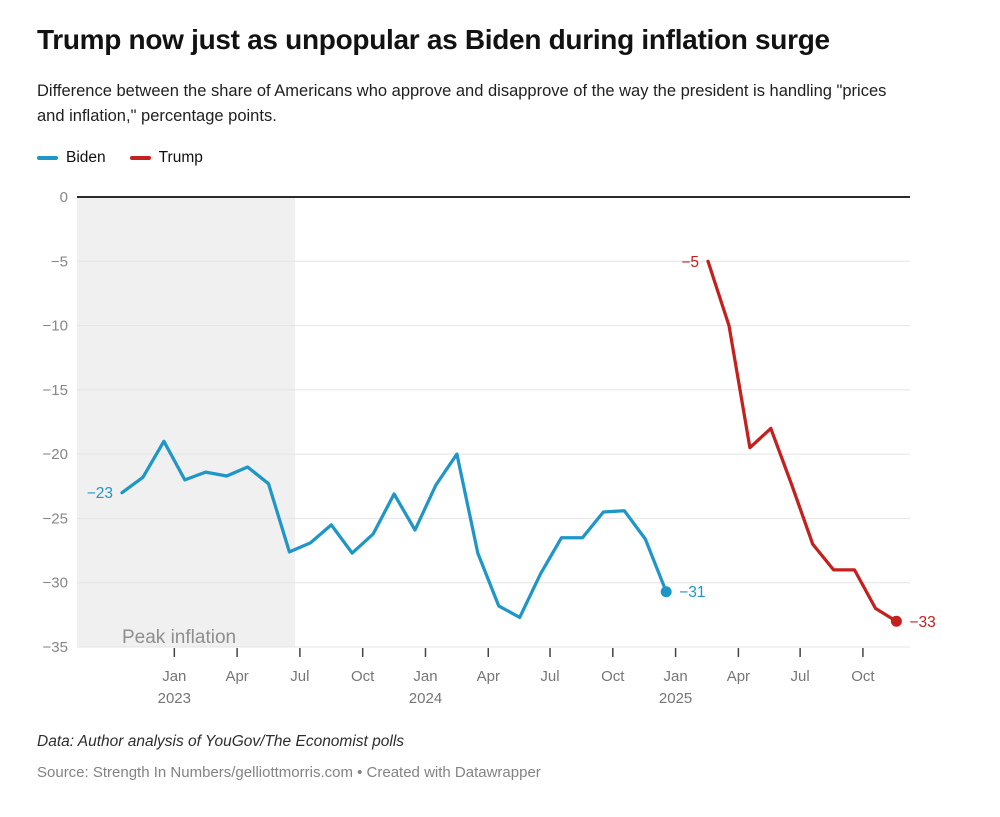  What do you see at coordinates (675, 698) in the screenshot?
I see `x-tick-year-label: 2025` at bounding box center [675, 698].